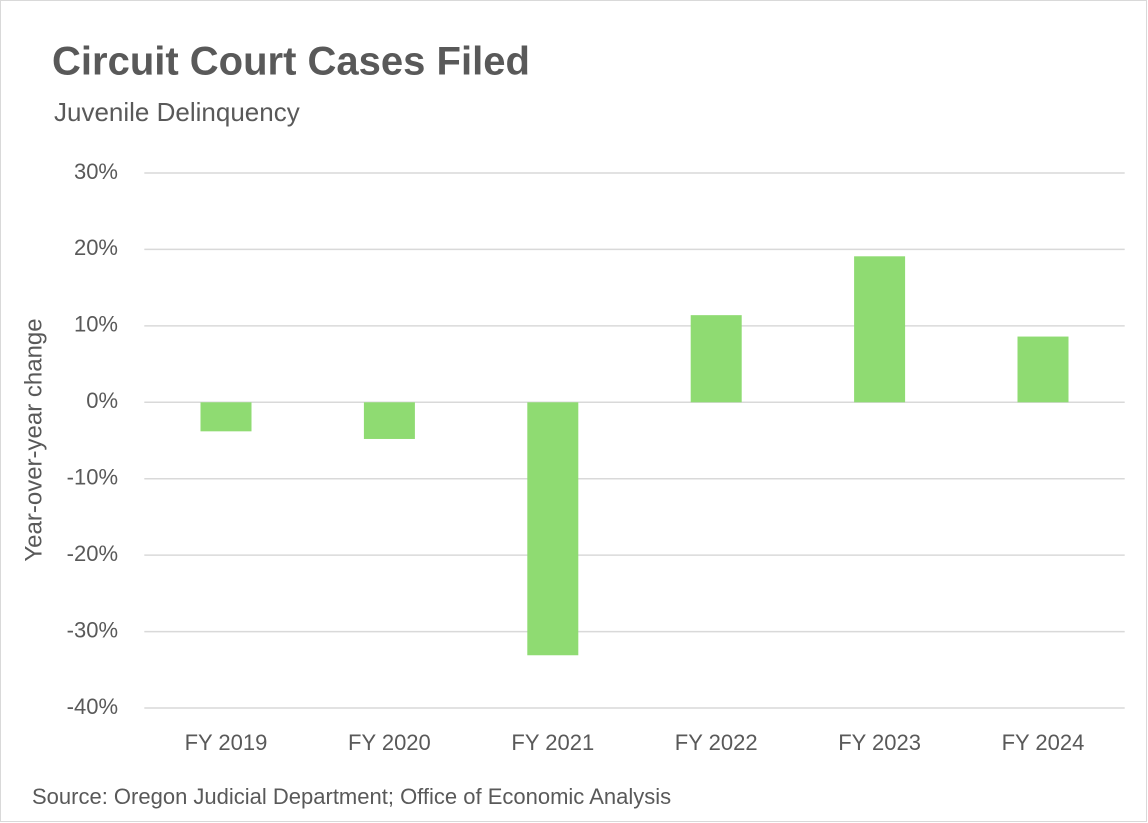 The height and width of the screenshot is (823, 1148). What do you see at coordinates (33, 439) in the screenshot?
I see `y-axis-label: Year-over-year change` at bounding box center [33, 439].